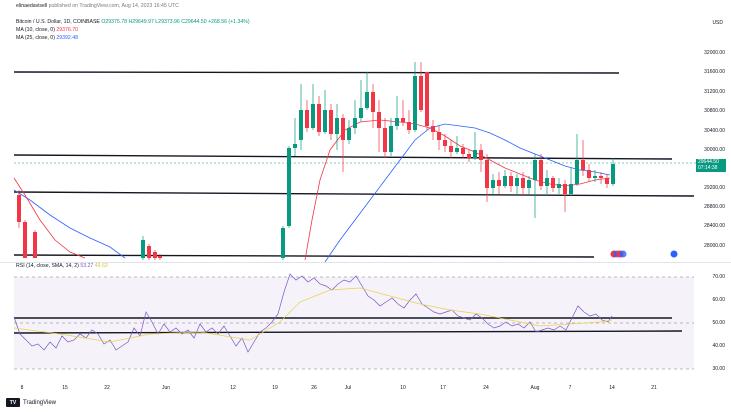  What do you see at coordinates (714, 207) in the screenshot?
I see `price-axis-tick: 28800.00` at bounding box center [714, 207].